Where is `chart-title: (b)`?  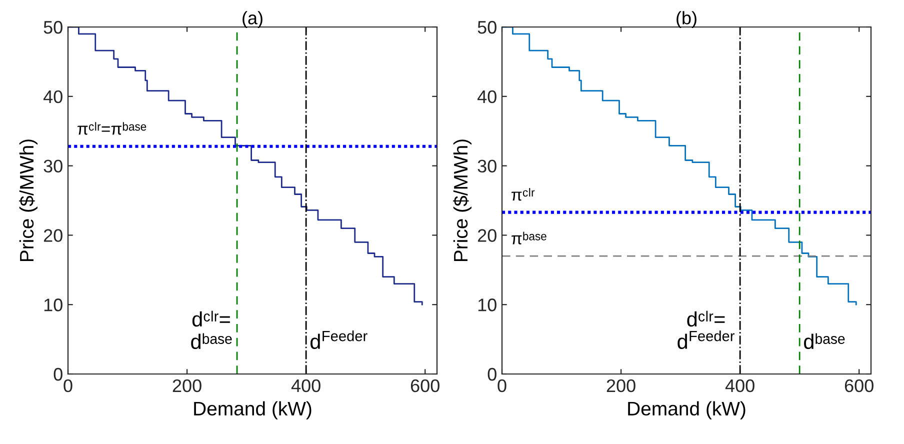
chart-title: (b) is located at coordinates (686, 19).